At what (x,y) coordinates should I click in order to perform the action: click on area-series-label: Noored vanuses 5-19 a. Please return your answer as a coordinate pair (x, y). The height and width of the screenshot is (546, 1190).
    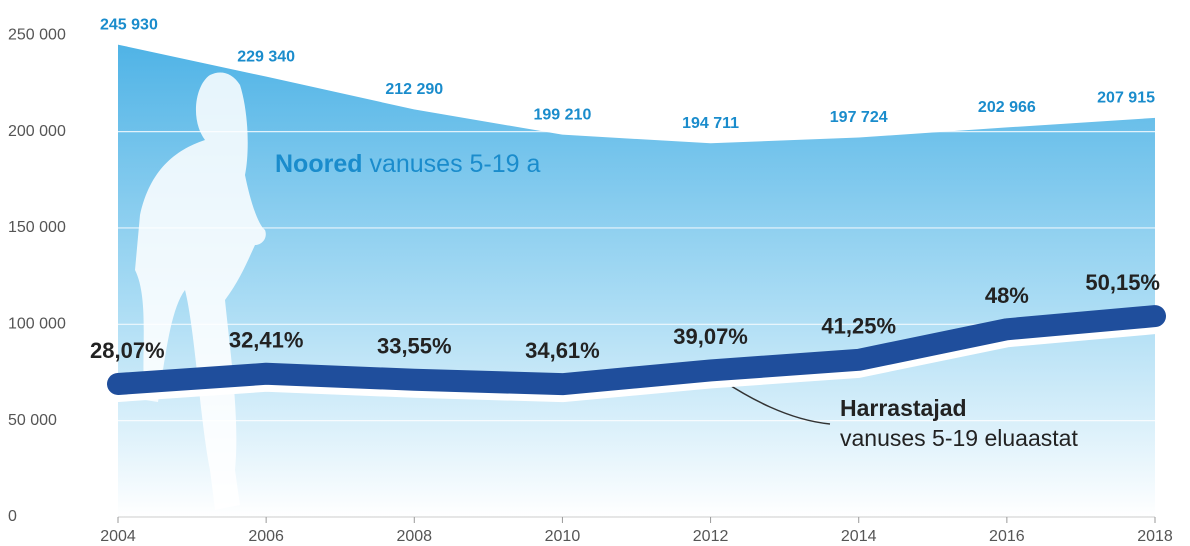
    Looking at the image, I should click on (407, 164).